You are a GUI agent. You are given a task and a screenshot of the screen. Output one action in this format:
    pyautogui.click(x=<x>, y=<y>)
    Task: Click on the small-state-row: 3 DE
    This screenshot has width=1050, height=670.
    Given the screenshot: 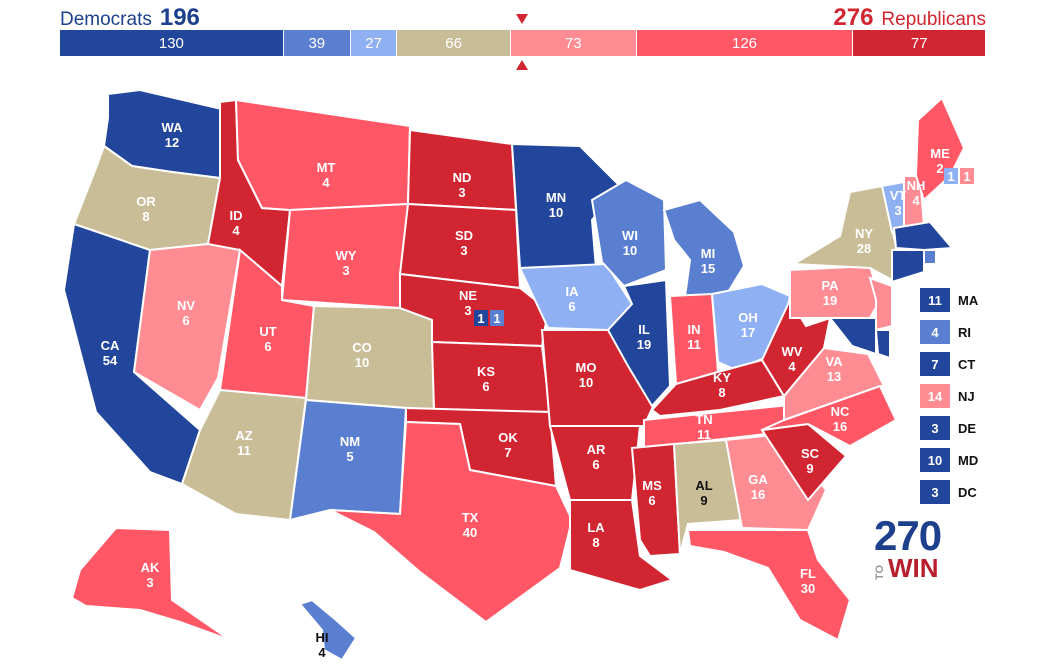 What is the action you would take?
    pyautogui.click(x=949, y=428)
    